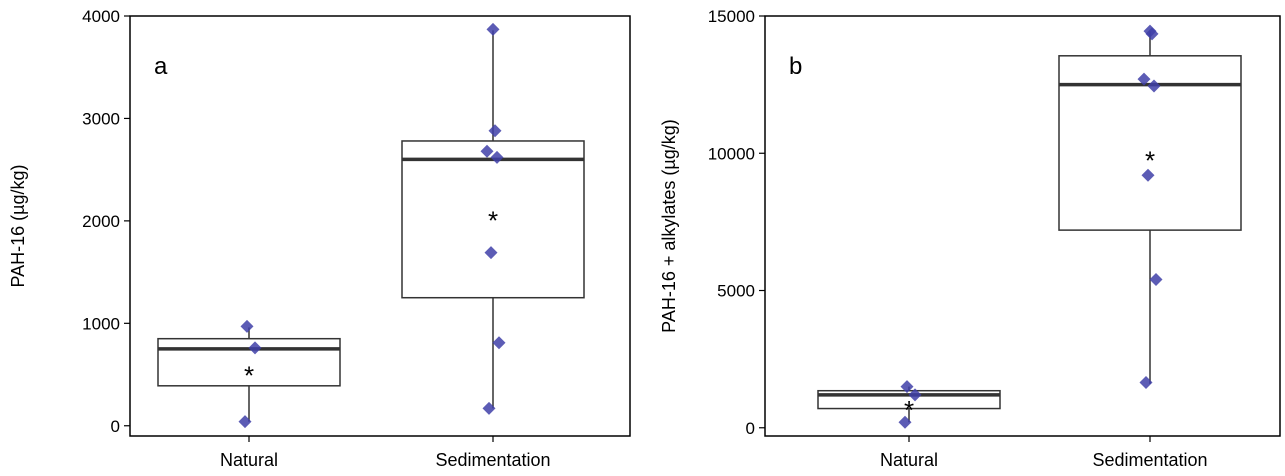 Image resolution: width=1285 pixels, height=476 pixels. I want to click on y-tick-label: 1000, so click(101, 323).